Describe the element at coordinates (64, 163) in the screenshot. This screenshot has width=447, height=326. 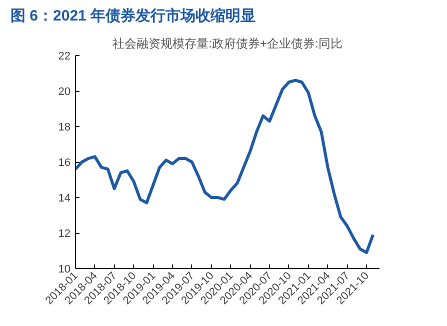
I see `y-tick-label: 16` at that location.